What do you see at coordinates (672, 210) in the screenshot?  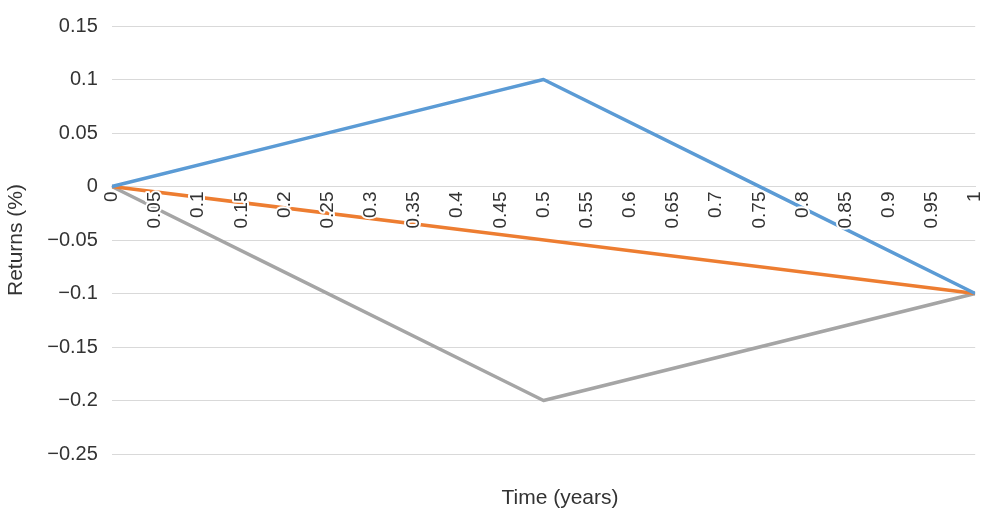 I see `x-tick-label: 0.65` at bounding box center [672, 210].